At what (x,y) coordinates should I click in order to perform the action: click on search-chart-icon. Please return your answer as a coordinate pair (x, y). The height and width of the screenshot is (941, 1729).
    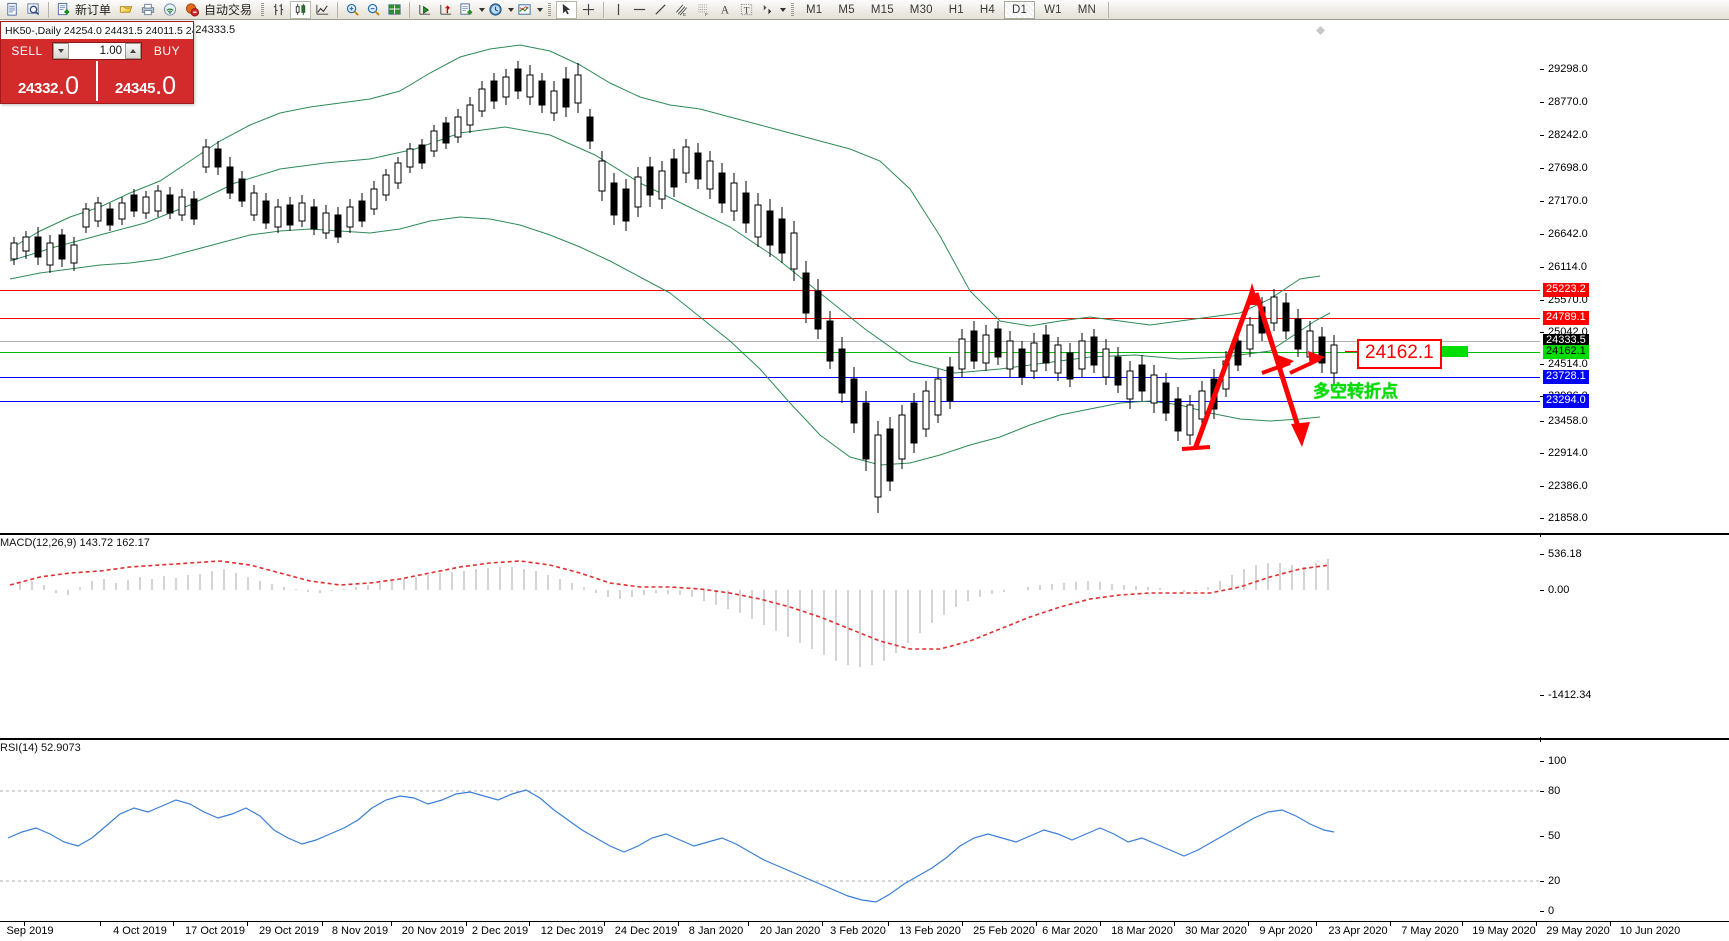
    Looking at the image, I should click on (33, 10).